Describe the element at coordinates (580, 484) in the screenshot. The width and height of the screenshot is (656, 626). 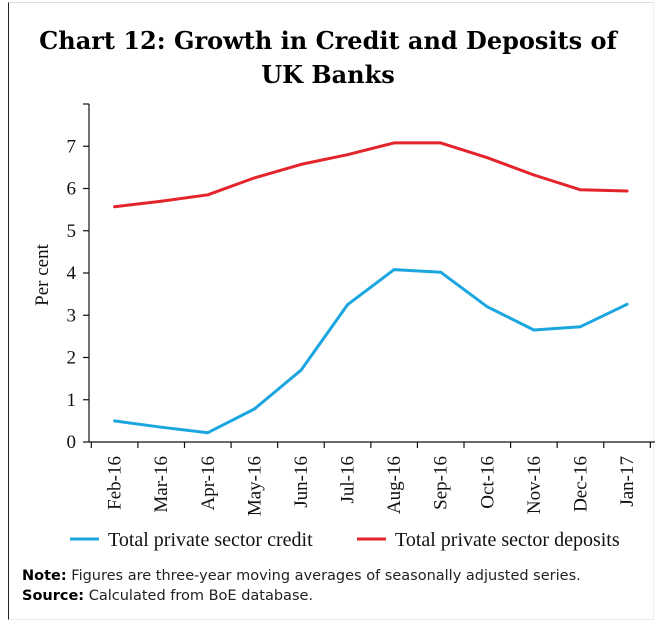
I see `x-tick-label: Dec-16` at that location.